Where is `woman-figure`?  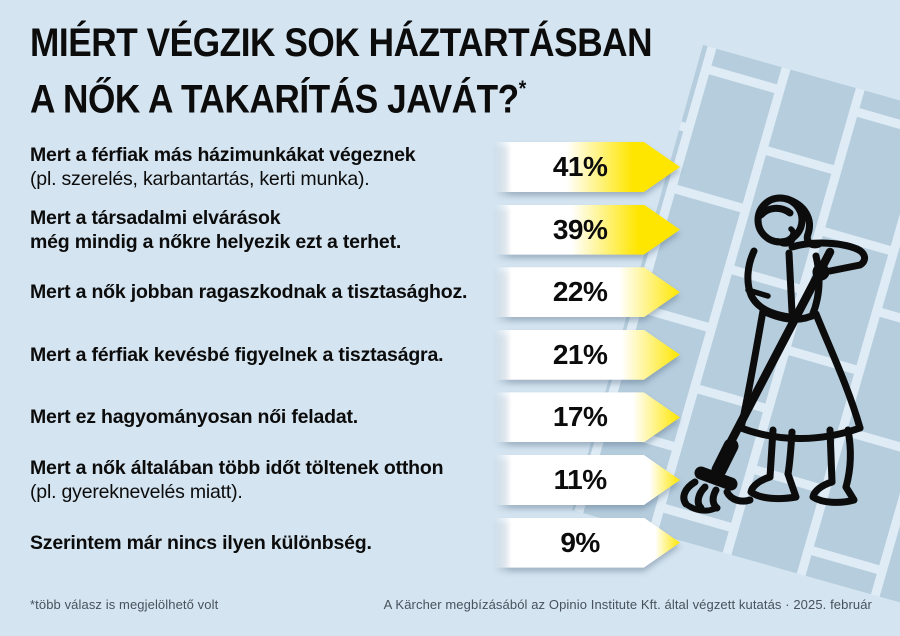 woman-figure is located at coordinates (802, 350).